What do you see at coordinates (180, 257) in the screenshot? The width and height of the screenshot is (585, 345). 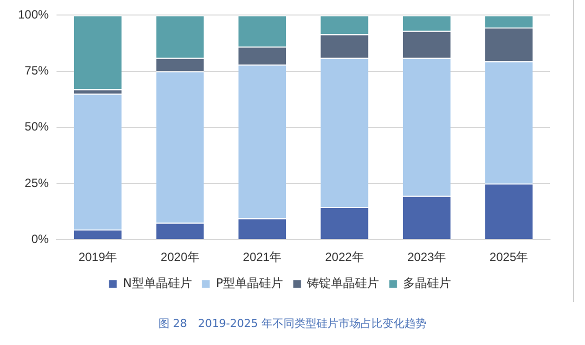 I see `x-tick-label: 2020年` at bounding box center [180, 257].